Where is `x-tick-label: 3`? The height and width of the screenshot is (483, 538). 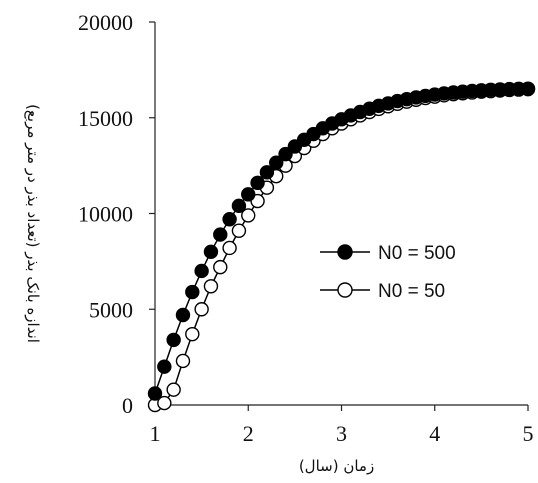
x-tick-label: 3 is located at coordinates (341, 433).